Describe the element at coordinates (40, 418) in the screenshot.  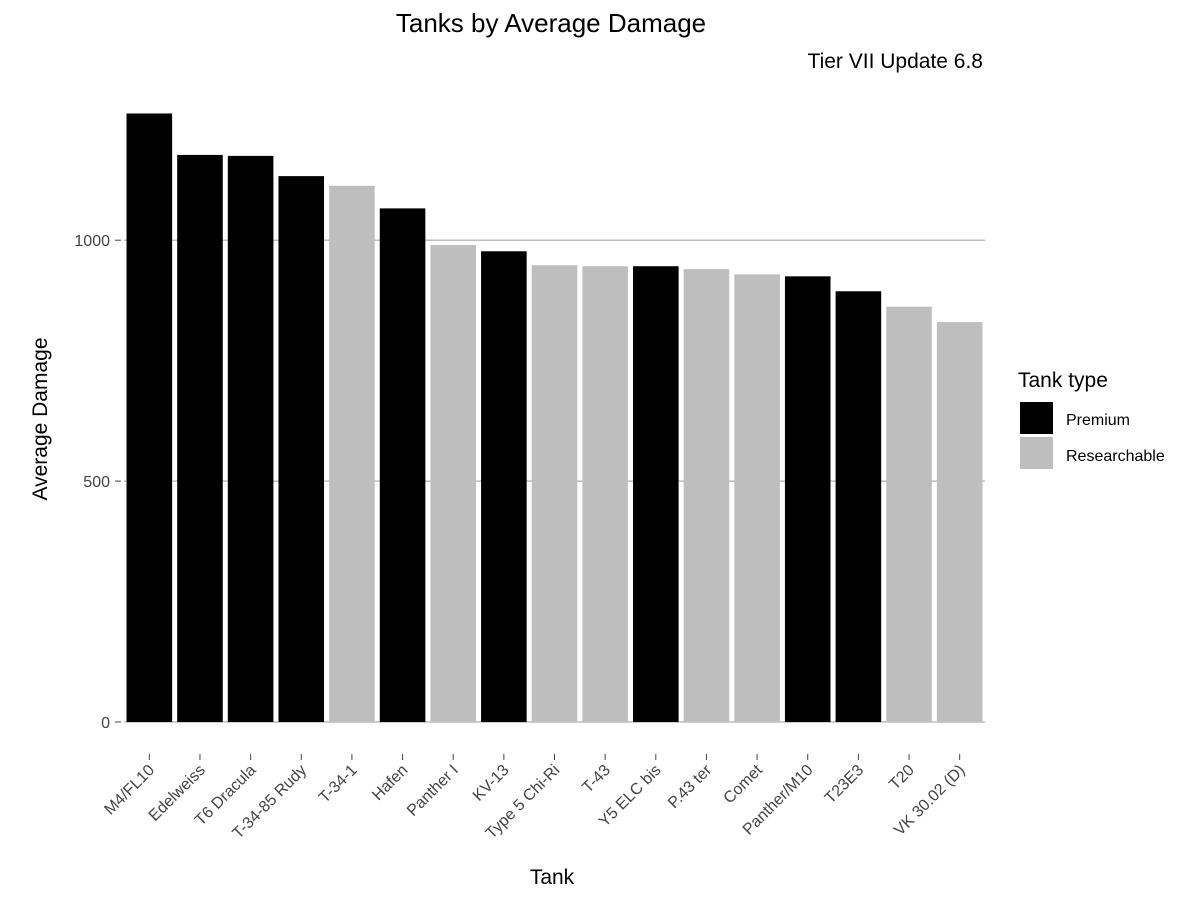
I see `y-axis-title: Average Damage` at that location.